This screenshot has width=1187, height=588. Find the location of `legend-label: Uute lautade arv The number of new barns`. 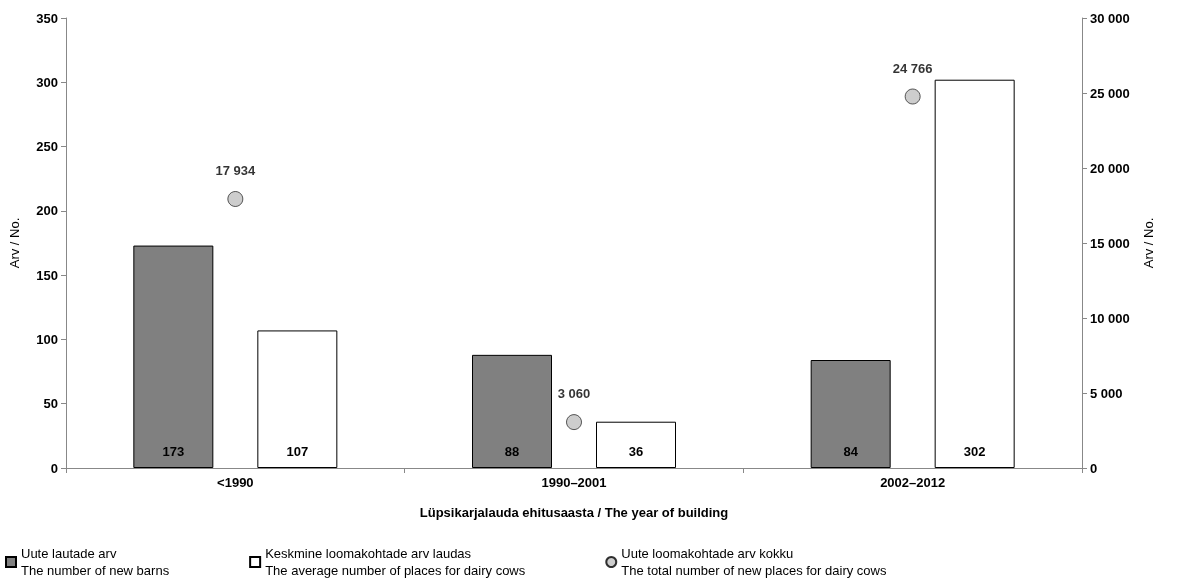

legend-label: Uute lautade arv The number of new barns is located at coordinates (95, 562).